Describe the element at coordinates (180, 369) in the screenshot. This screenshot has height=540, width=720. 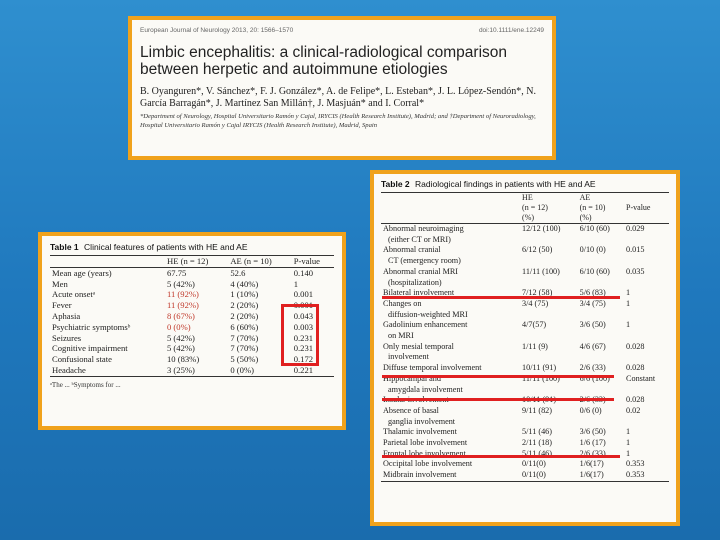
I see `table1-cell: 3 (25%)` at that location.